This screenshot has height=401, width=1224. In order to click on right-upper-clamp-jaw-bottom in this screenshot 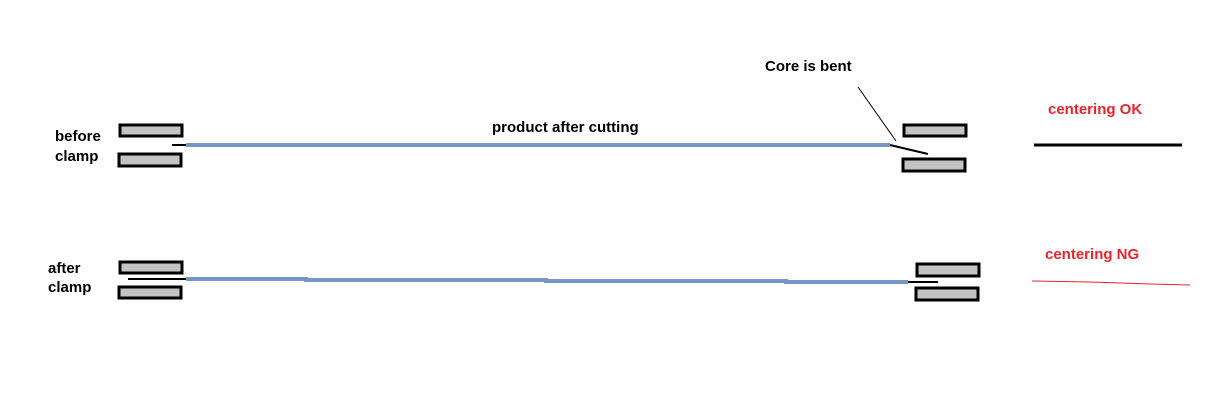, I will do `click(948, 270)`.